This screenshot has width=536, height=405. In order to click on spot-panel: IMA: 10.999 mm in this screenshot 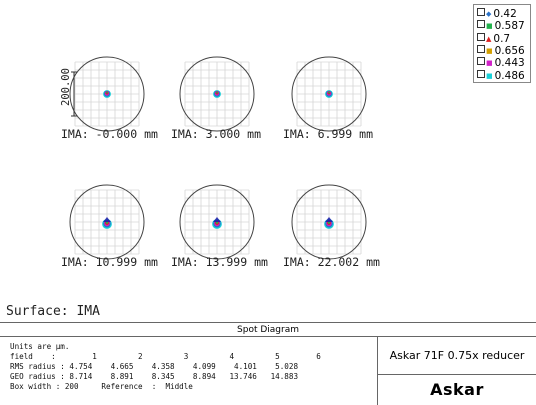, I will do `click(109, 226)`.